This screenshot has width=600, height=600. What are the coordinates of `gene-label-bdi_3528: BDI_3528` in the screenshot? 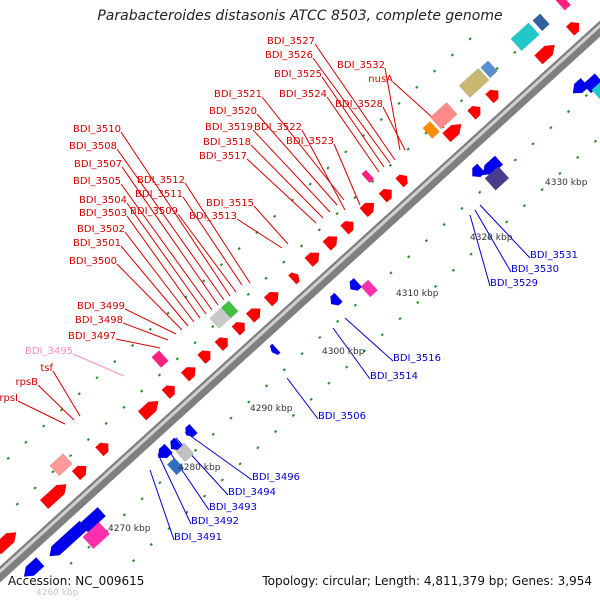 It's located at (359, 104).